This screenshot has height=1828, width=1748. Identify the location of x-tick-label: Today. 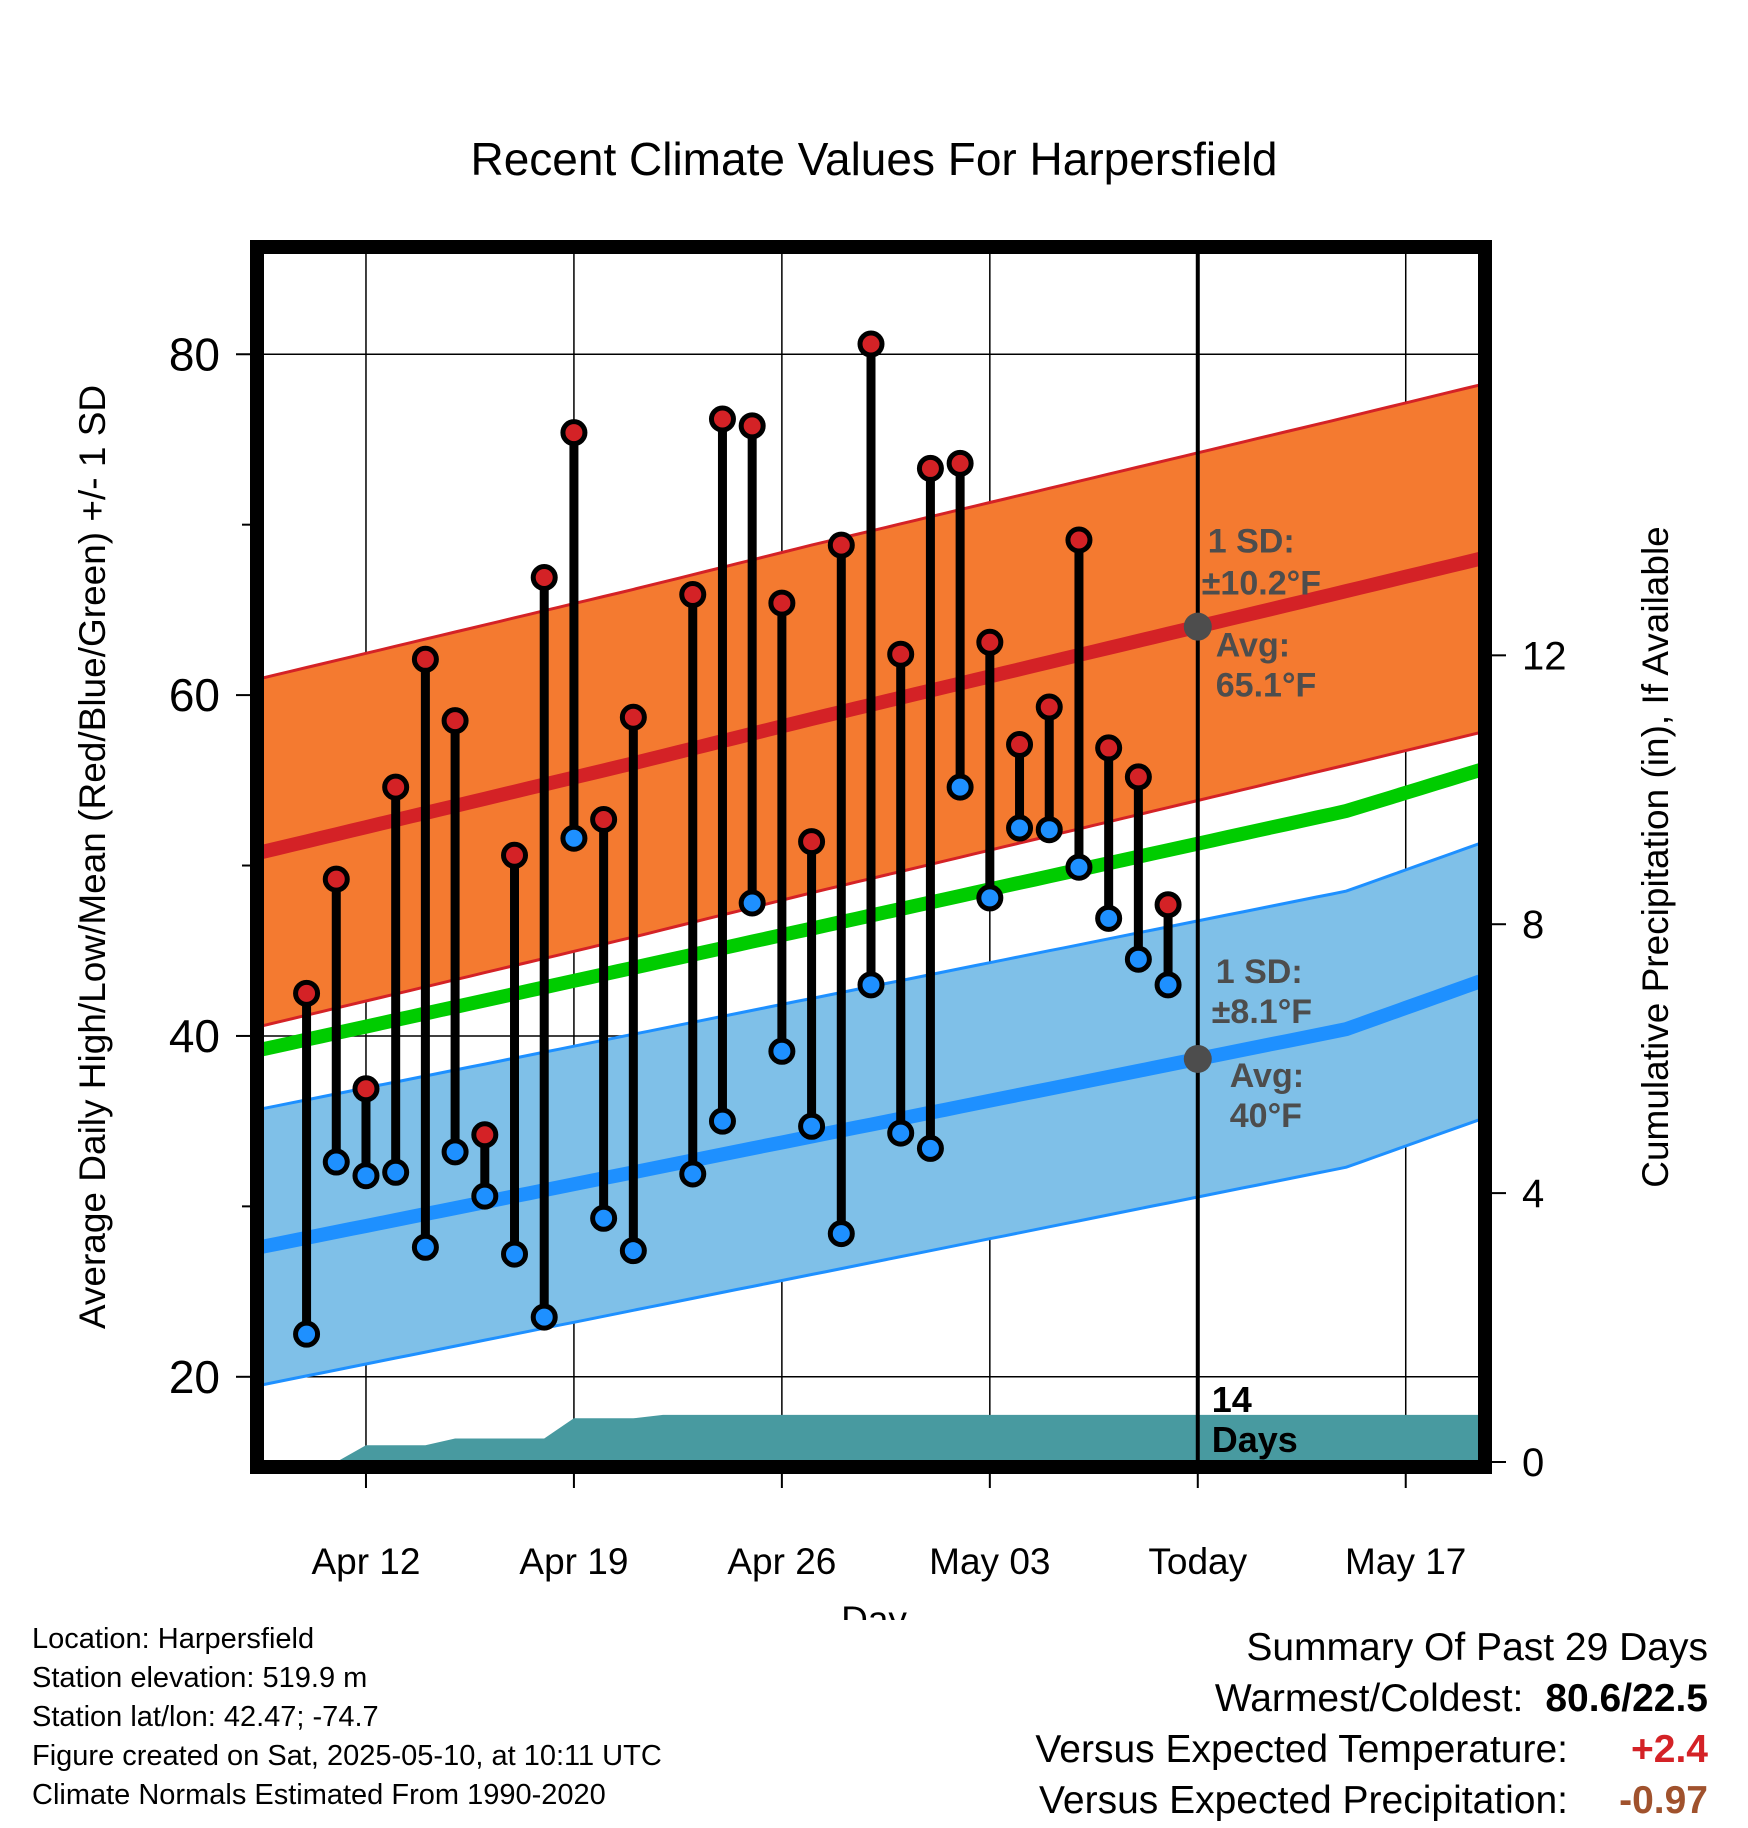
(1197, 1561).